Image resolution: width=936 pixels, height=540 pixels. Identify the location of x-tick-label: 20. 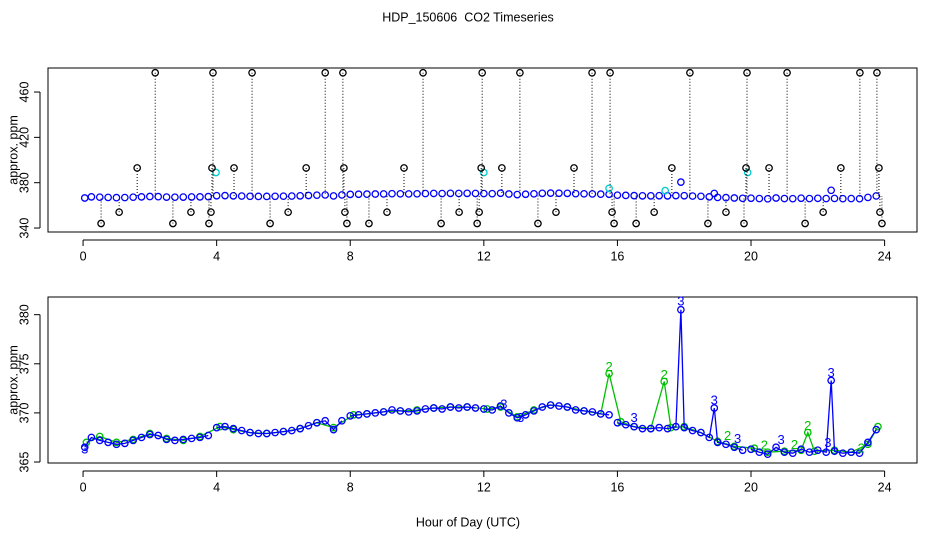
(751, 256).